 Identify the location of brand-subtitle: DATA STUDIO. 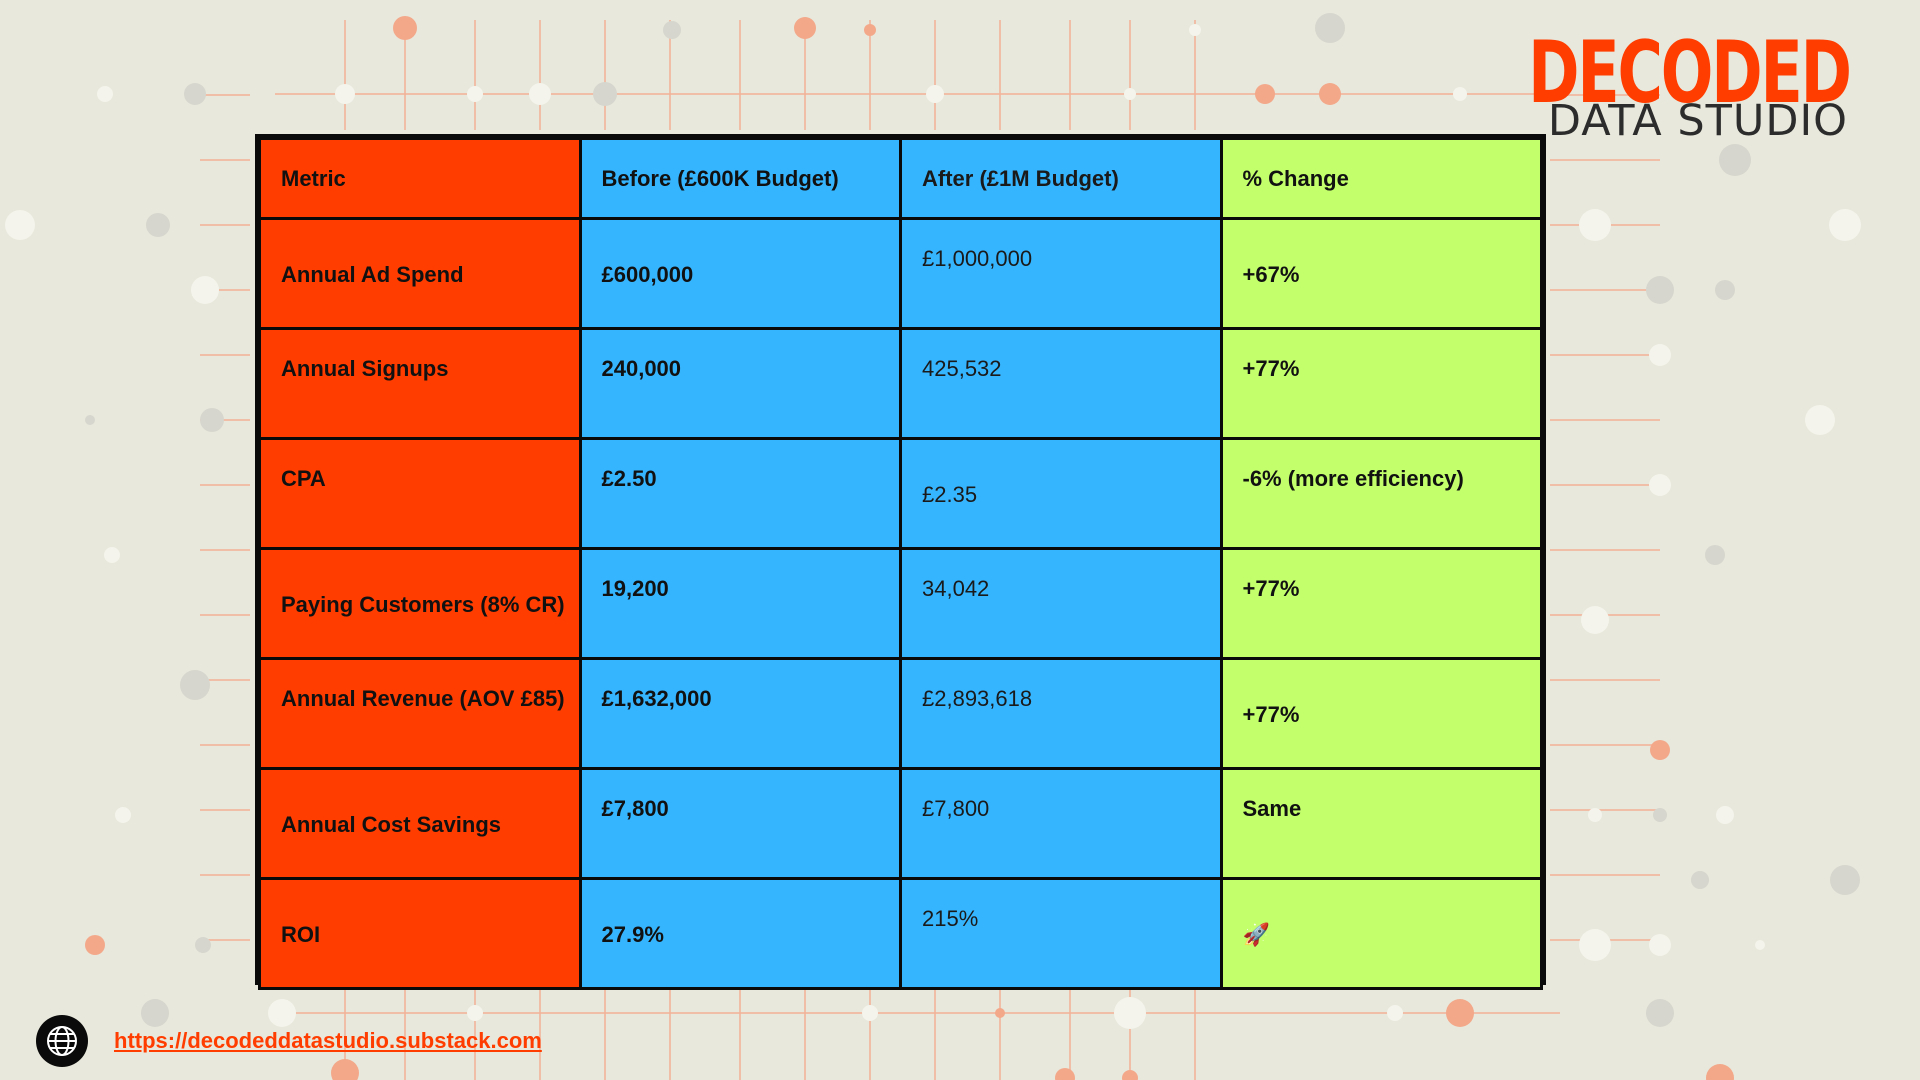
(1697, 121).